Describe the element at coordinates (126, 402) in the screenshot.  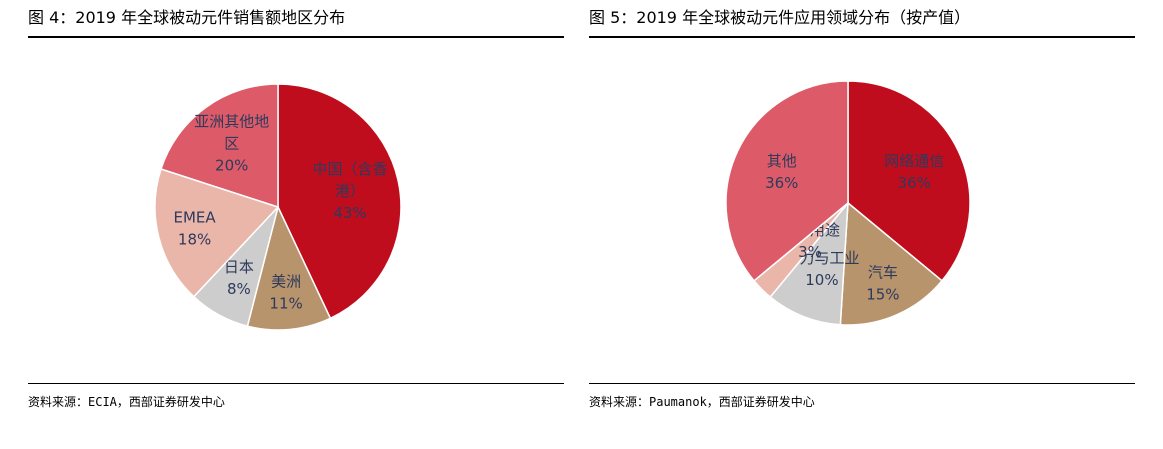
I see `figure-4-source: 资料来源：ECIA，西部证券研发中心` at that location.